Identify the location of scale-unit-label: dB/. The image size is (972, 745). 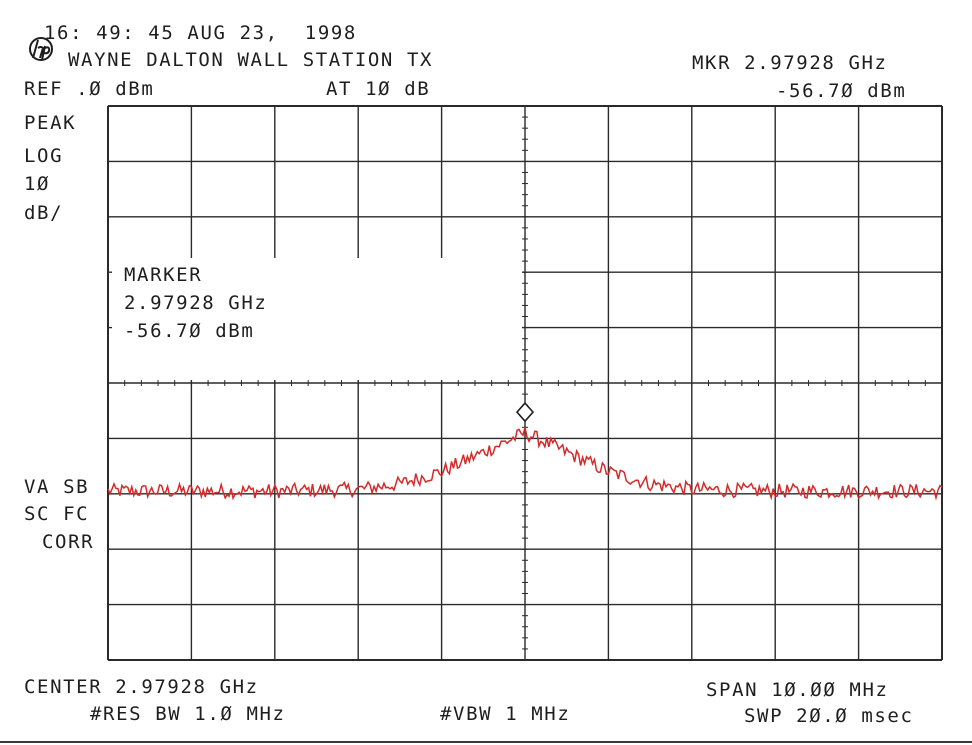
(44, 213).